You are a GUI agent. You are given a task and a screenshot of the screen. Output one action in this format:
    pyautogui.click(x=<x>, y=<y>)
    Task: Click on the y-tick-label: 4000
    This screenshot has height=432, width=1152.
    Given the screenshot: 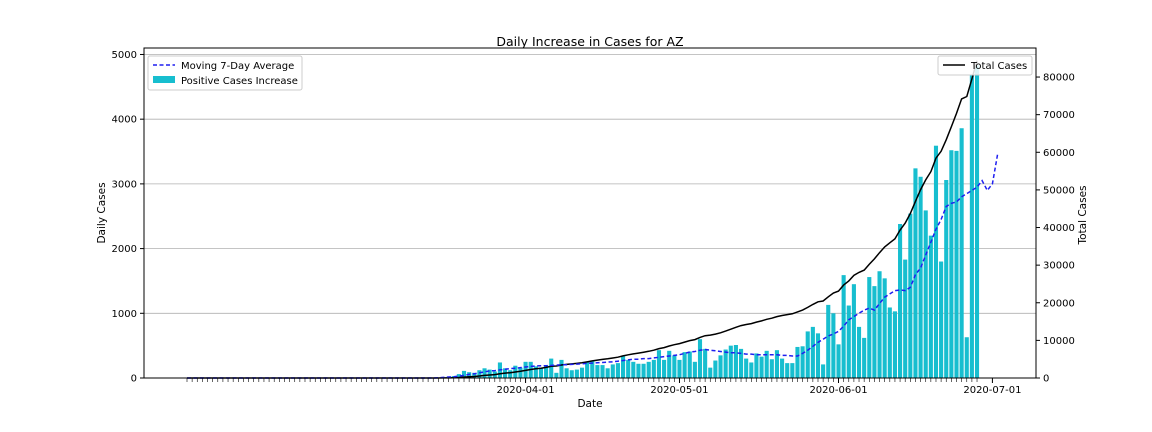 What is the action you would take?
    pyautogui.click(x=124, y=120)
    